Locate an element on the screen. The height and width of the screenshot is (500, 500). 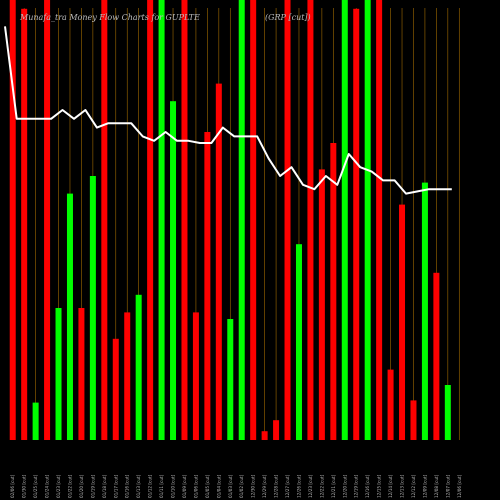
x-tick-label: 01/13 [cut] is located at coordinates (138, 486).